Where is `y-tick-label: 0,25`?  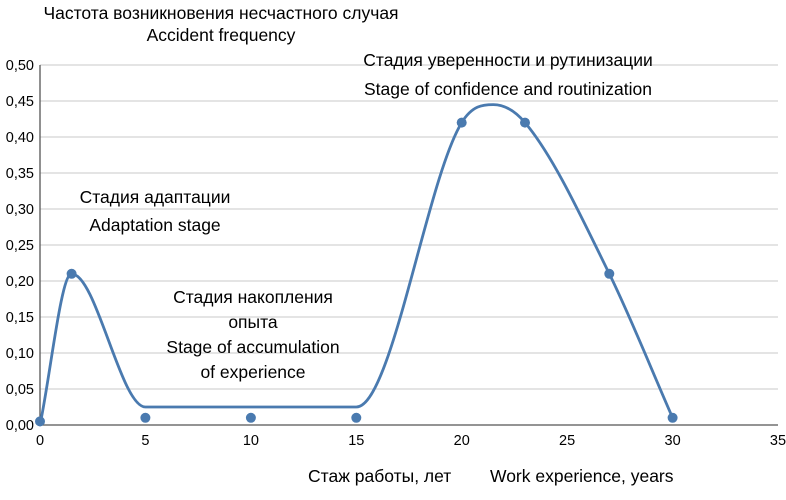
y-tick-label: 0,25 is located at coordinates (20, 246).